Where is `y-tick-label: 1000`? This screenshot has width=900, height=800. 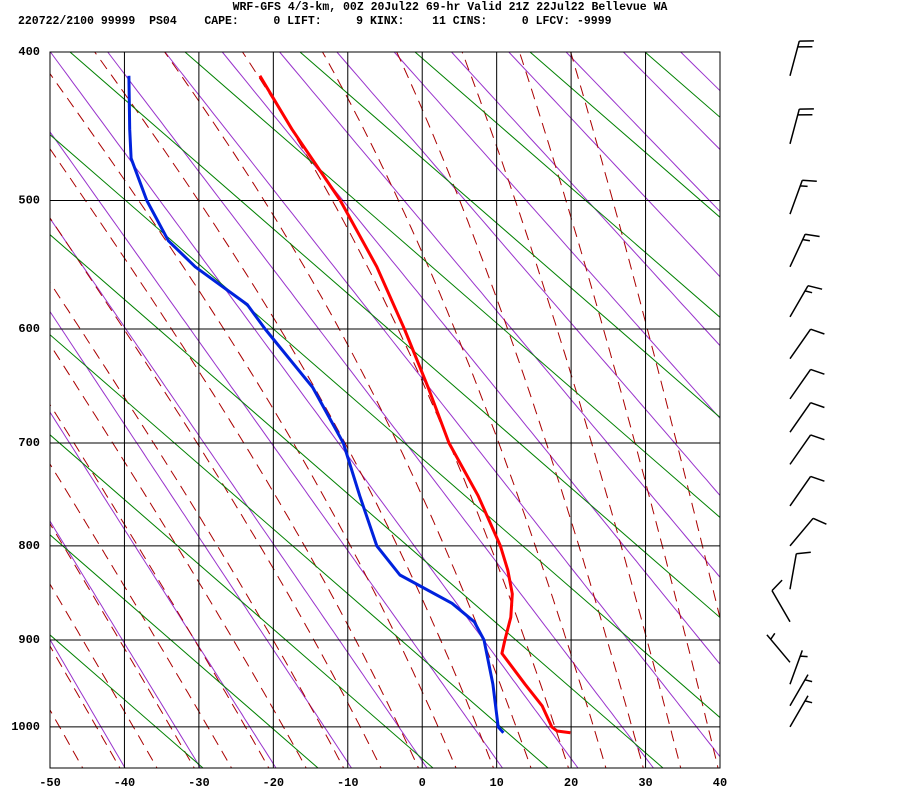
y-tick-label: 1000 is located at coordinates (25, 727).